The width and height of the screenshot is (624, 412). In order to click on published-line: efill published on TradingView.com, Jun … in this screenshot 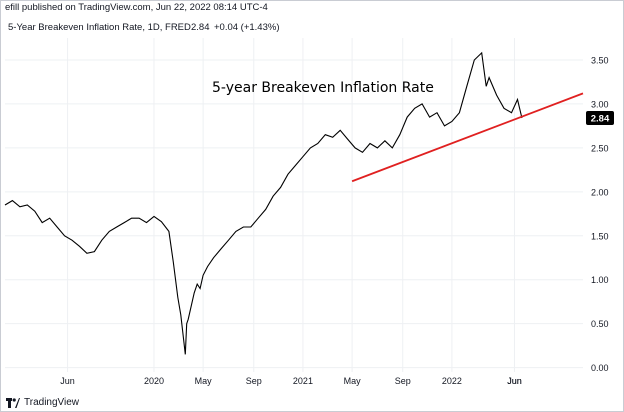, I will do `click(136, 7)`.